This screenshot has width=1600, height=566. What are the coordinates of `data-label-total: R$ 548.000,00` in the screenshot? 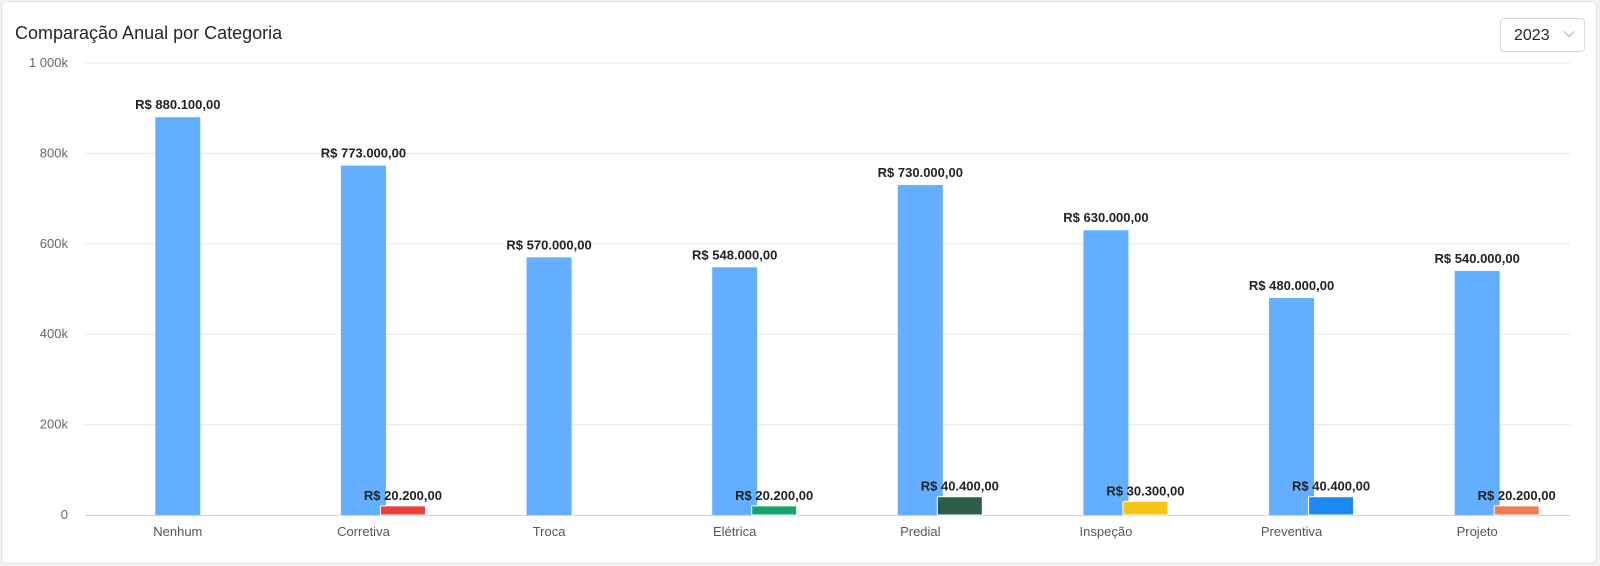 It's located at (734, 254).